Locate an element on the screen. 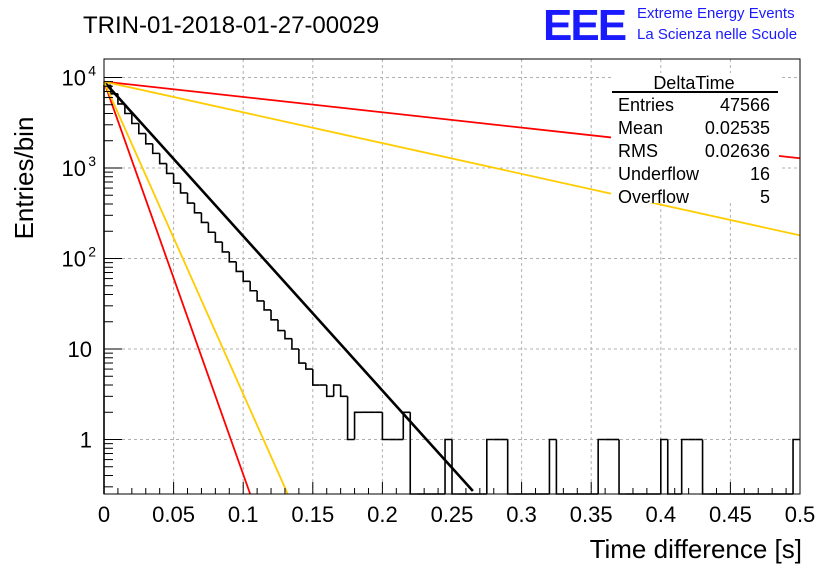 The image size is (836, 572). x-axis-label: Time difference [s] is located at coordinates (696, 549).